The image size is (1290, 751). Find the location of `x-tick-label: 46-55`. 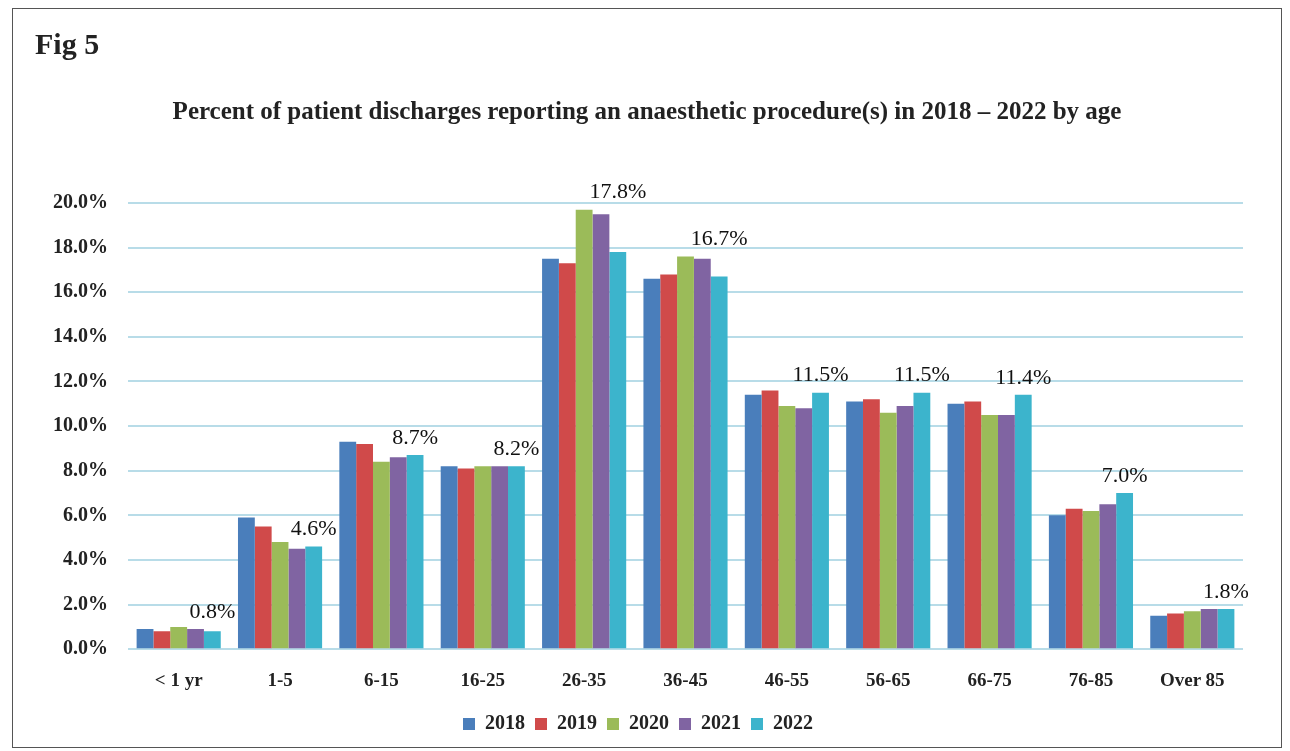

x-tick-label: 46-55 is located at coordinates (787, 679).